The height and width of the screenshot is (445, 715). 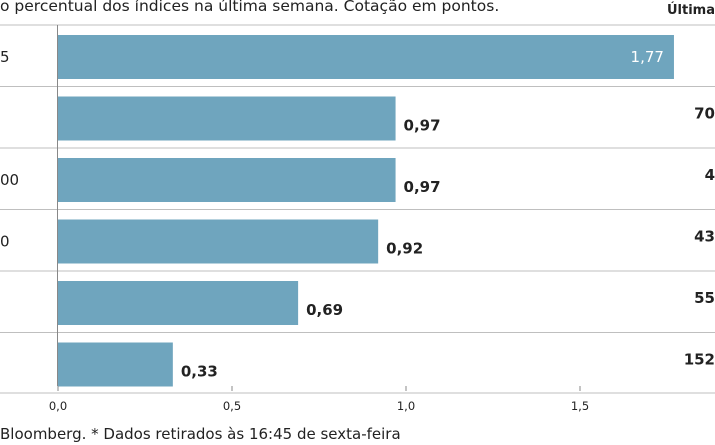 I want to click on last-quote-column-header: Última c, so click(x=691, y=10).